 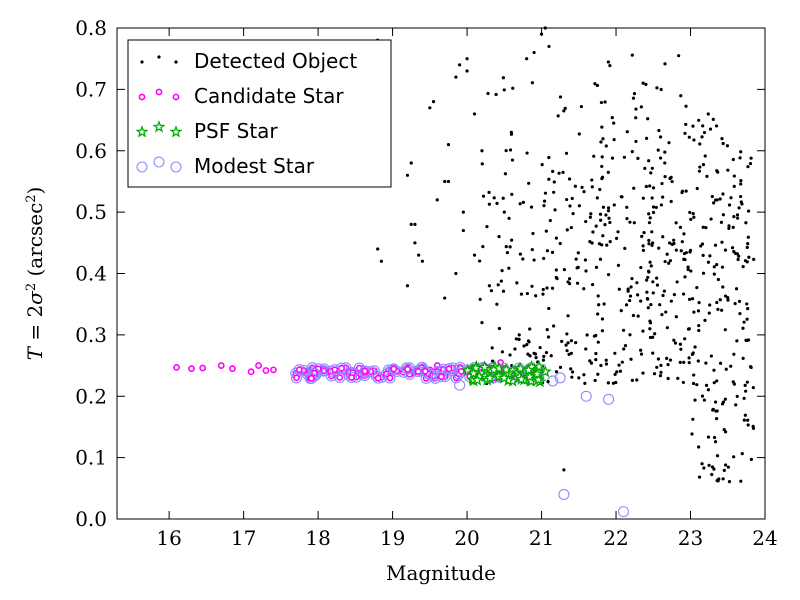 What do you see at coordinates (203, 368) in the screenshot?
I see `point-candidate-star` at bounding box center [203, 368].